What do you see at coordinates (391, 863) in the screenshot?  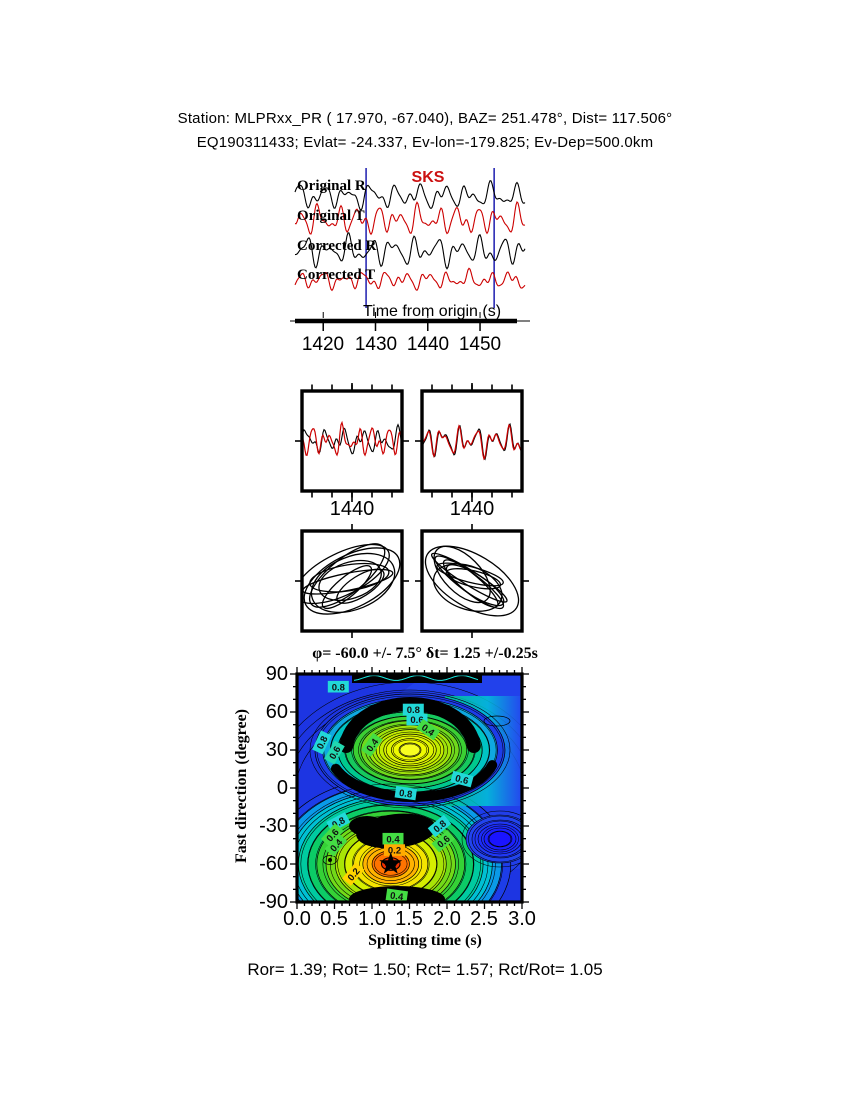 I see `best-fit-star` at bounding box center [391, 863].